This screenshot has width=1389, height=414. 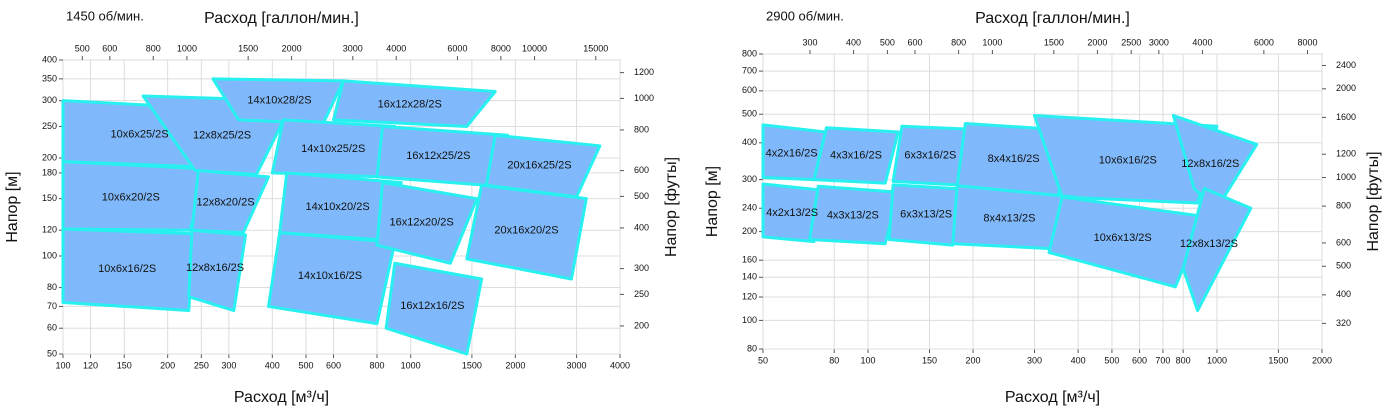 What do you see at coordinates (1009, 219) in the screenshot?
I see `region-label: 8x4x13/2S` at bounding box center [1009, 219].